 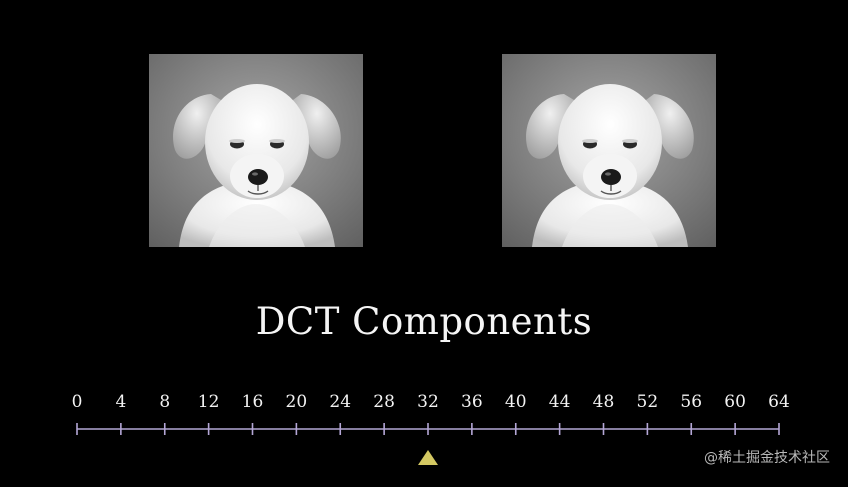 What do you see at coordinates (253, 402) in the screenshot?
I see `slider-tick-label: 16` at bounding box center [253, 402].